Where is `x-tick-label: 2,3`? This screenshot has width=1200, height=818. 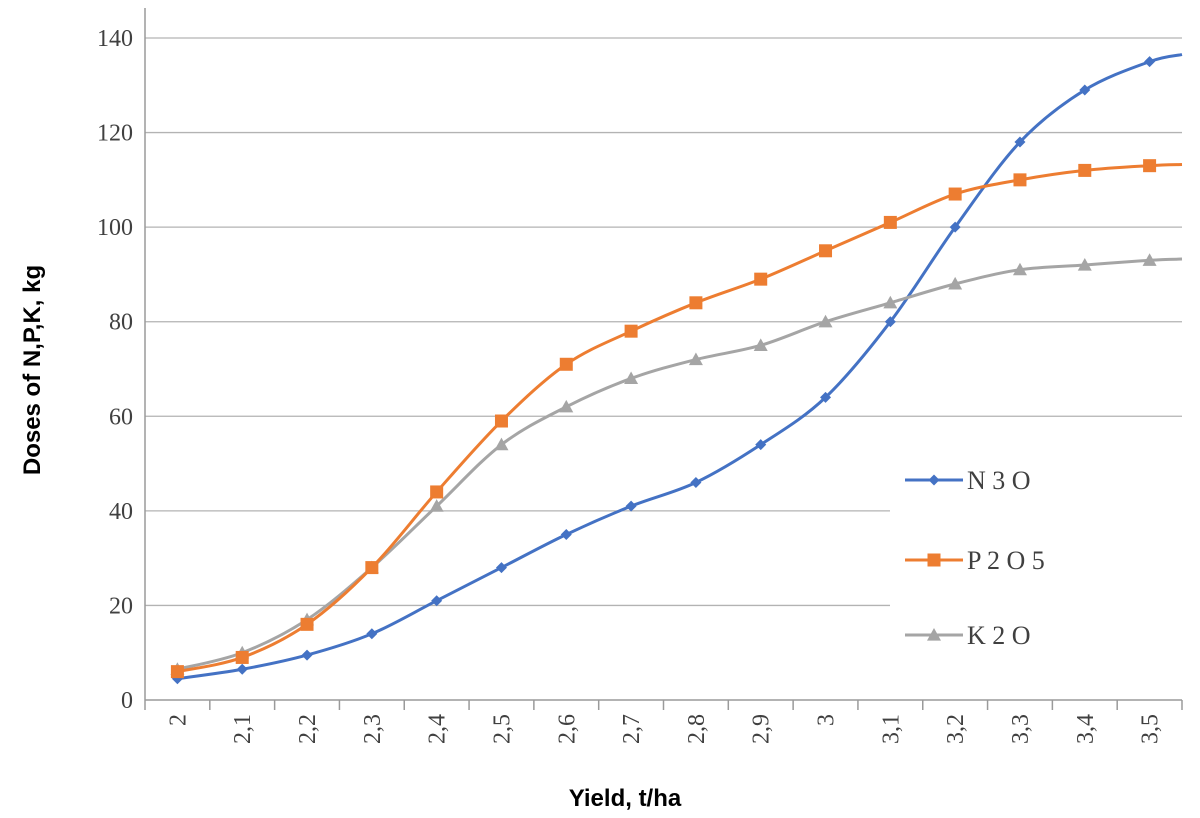
x-tick-label: 2,3 is located at coordinates (373, 729).